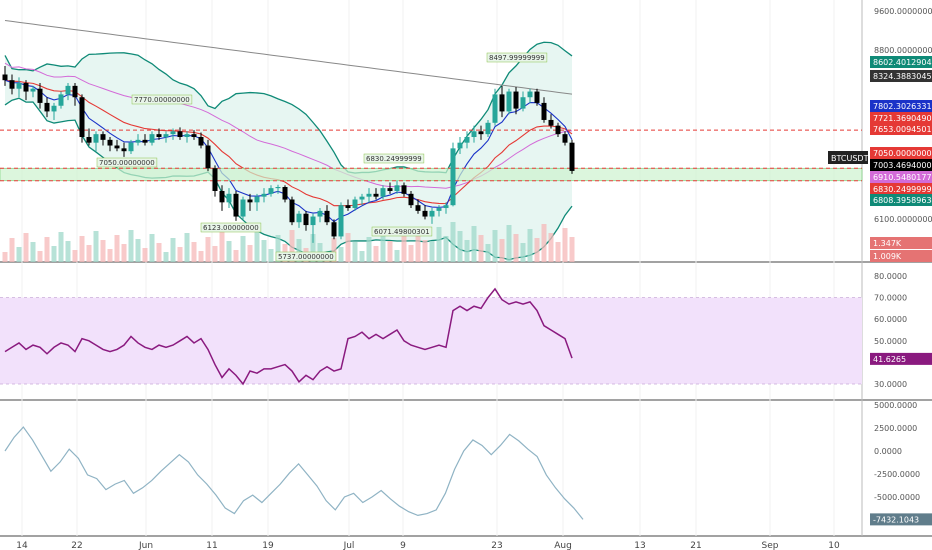 Image resolution: width=932 pixels, height=550 pixels. I want to click on price-tag-box, so click(901, 118).